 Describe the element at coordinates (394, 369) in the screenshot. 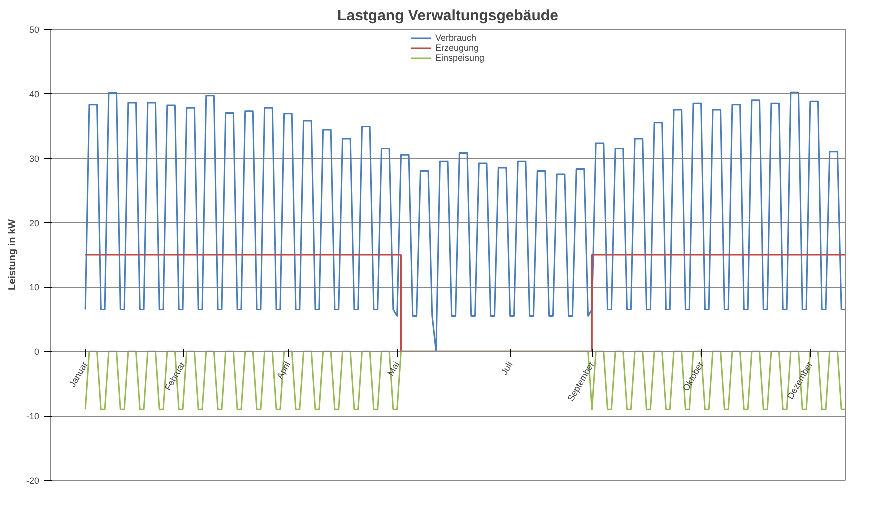

I see `x-tick-label: Mai` at that location.